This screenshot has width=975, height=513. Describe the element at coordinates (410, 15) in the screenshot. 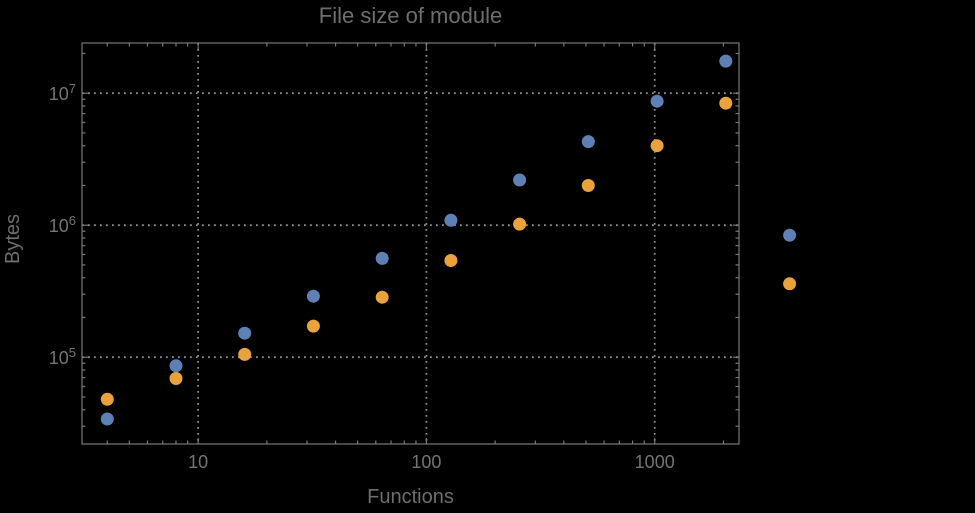

I see `plot-title: File size of module` at that location.